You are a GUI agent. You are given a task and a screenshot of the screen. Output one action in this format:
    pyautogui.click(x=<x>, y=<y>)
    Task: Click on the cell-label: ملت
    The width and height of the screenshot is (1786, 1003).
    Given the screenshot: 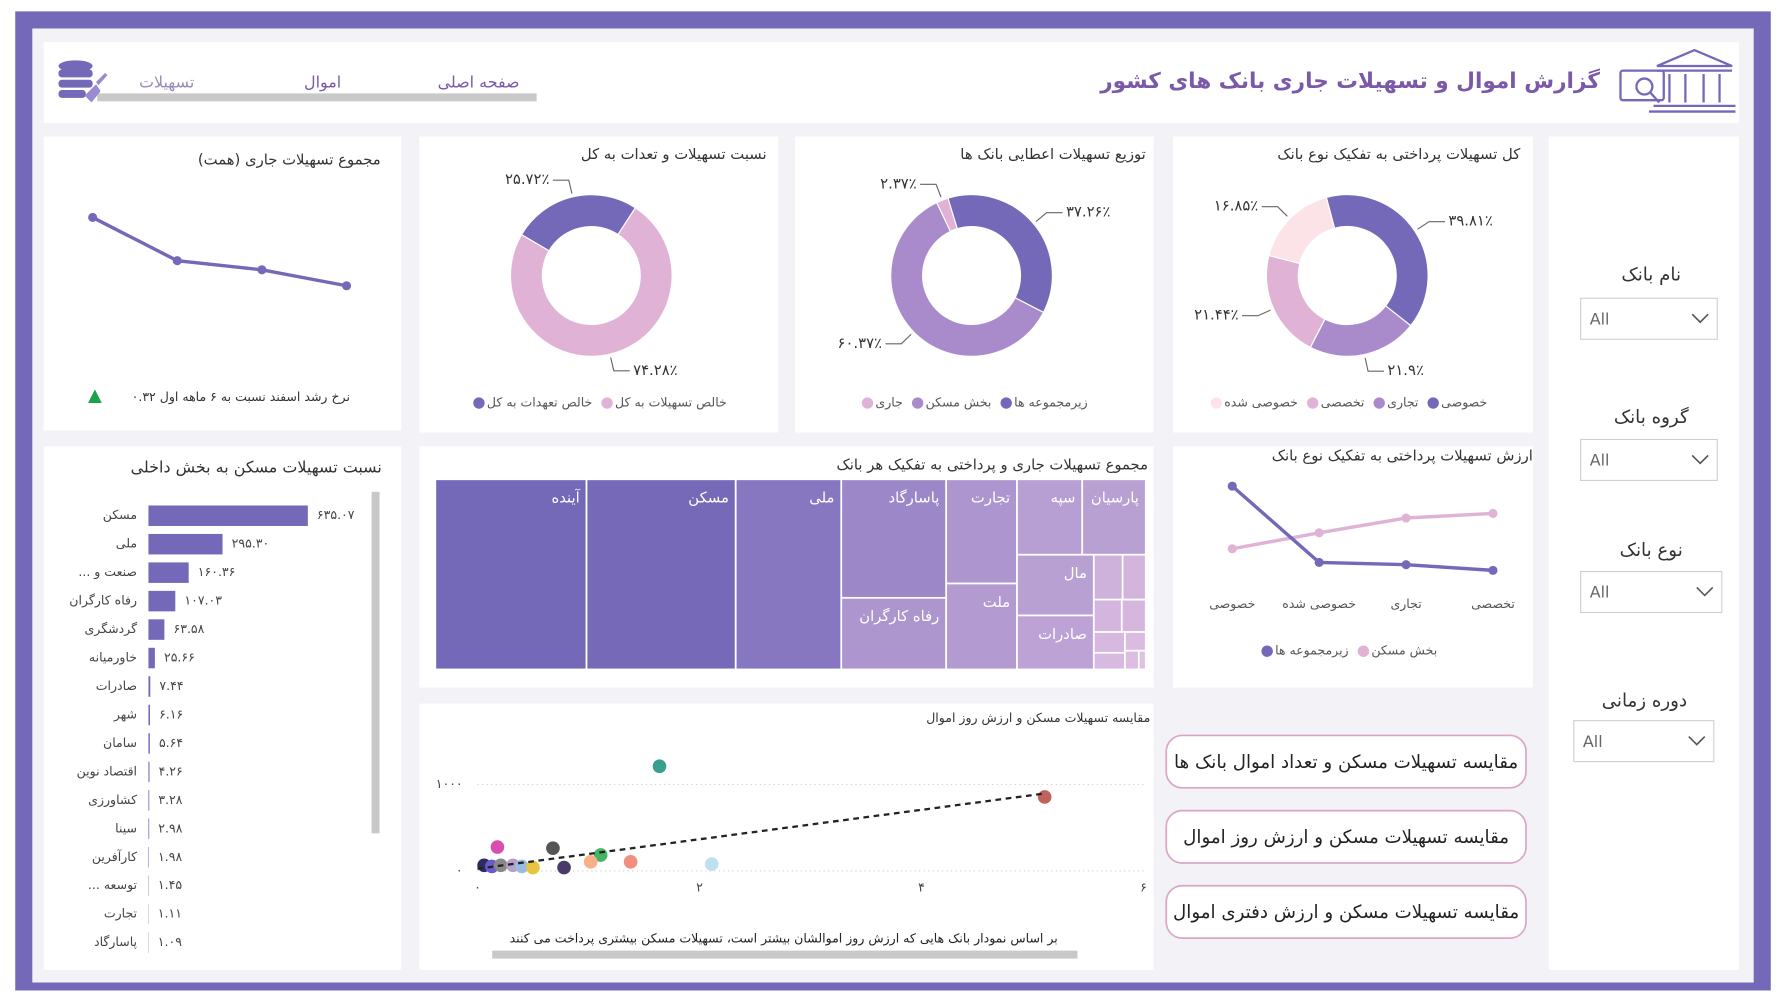 What is the action you would take?
    pyautogui.click(x=996, y=602)
    